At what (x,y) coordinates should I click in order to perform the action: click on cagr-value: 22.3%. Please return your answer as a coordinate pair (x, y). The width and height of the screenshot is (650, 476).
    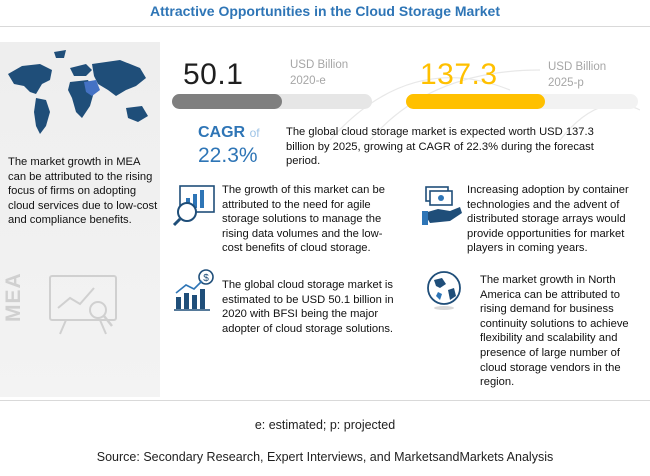
    Looking at the image, I should click on (228, 155).